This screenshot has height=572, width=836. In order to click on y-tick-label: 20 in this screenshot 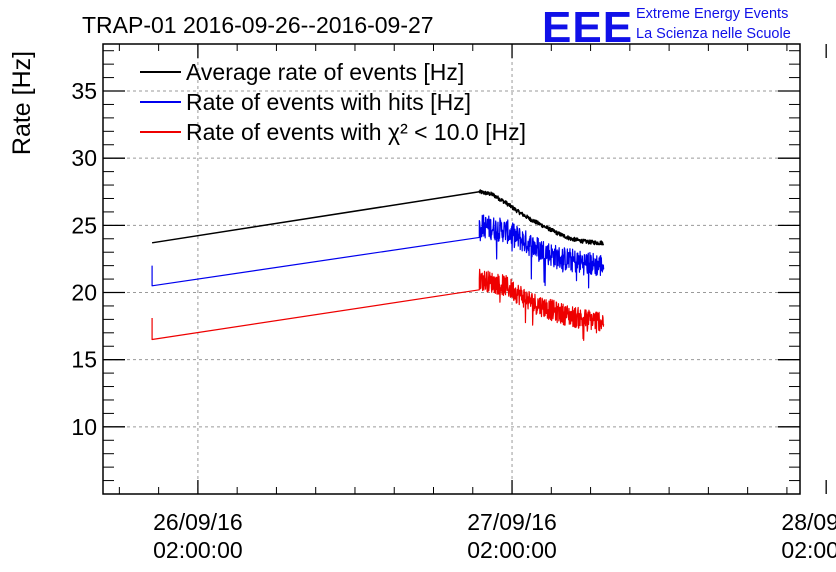, I will do `click(84, 293)`.